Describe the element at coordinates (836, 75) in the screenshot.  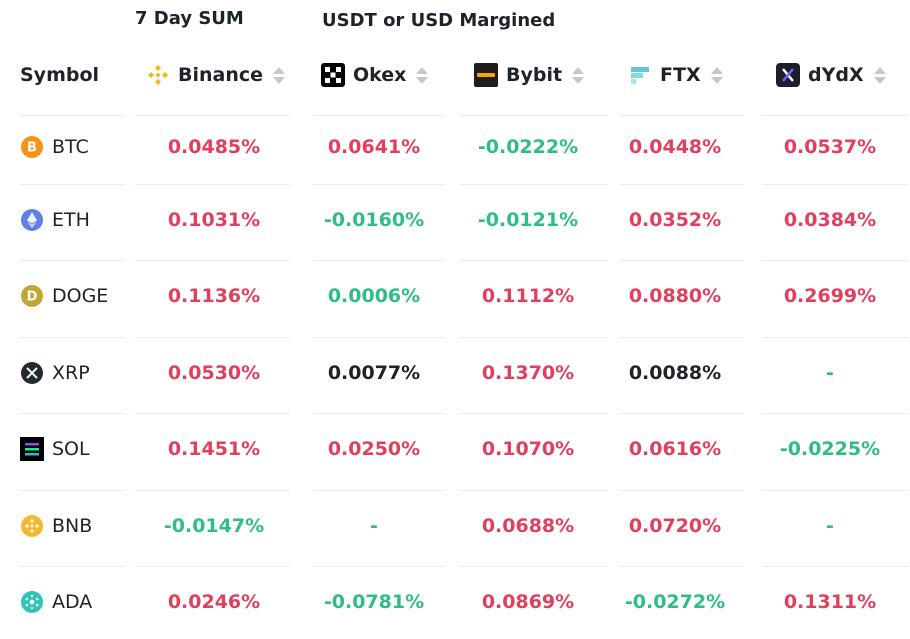
I see `exchange-name-dydx: dYdX` at that location.